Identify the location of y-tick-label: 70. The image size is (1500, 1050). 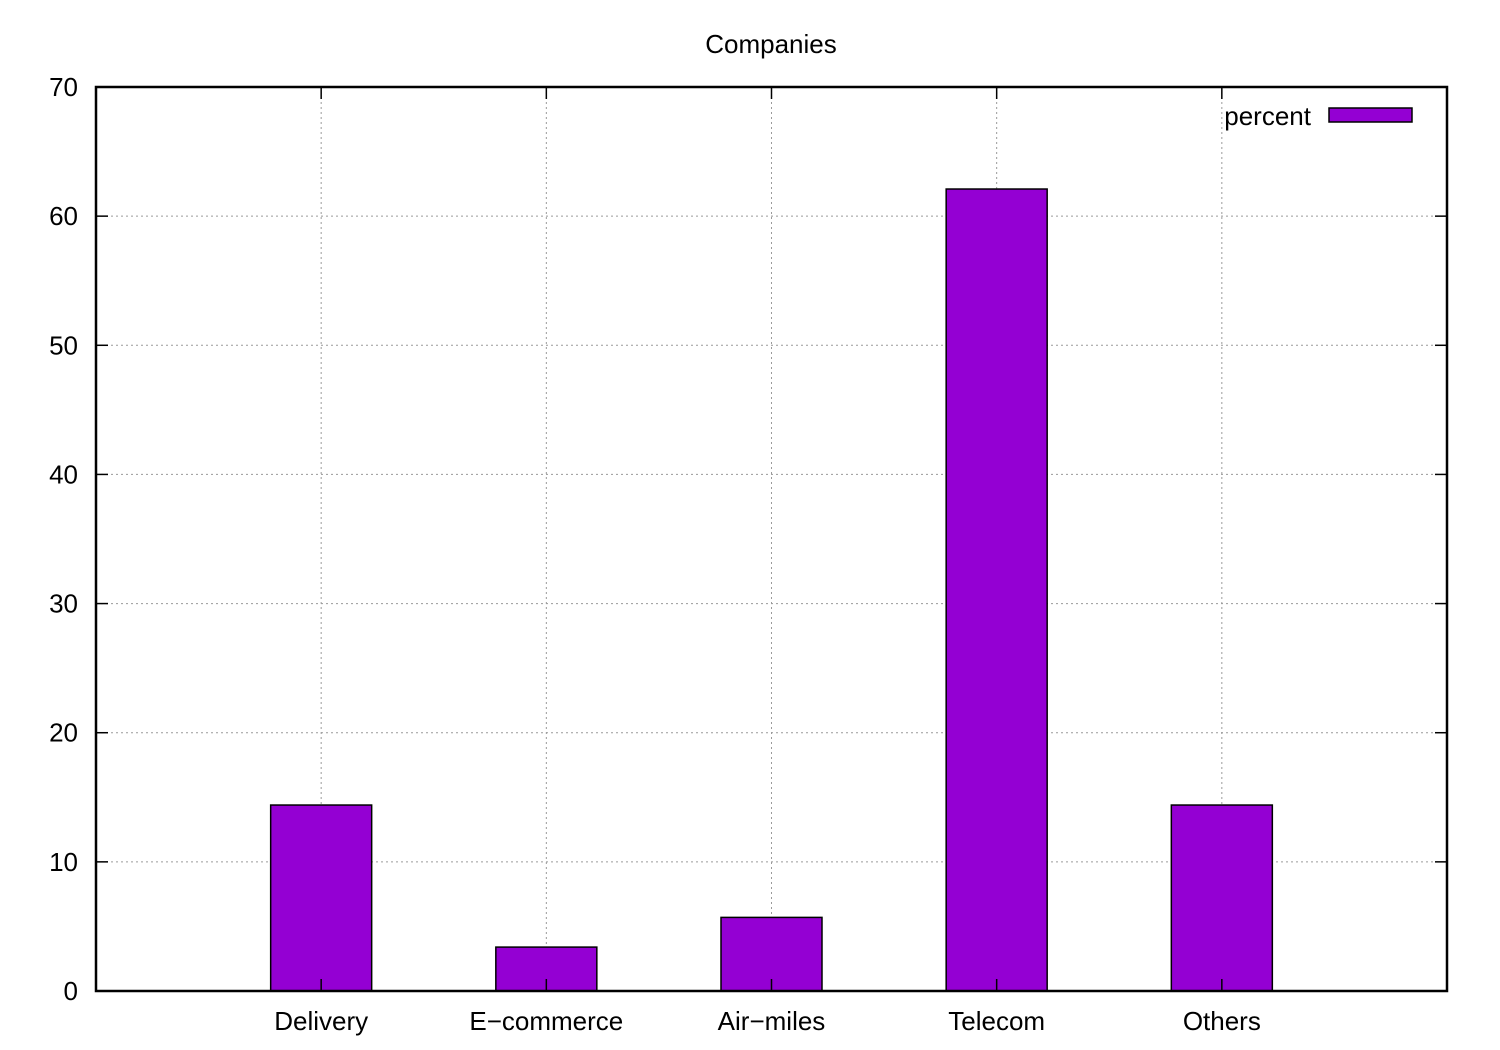
(63, 87).